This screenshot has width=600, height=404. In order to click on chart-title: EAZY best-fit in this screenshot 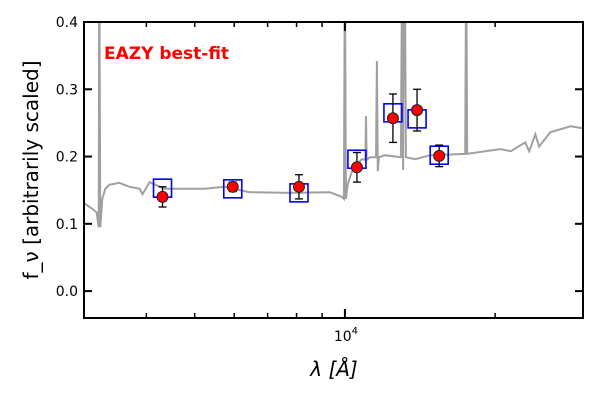, I will do `click(166, 54)`.